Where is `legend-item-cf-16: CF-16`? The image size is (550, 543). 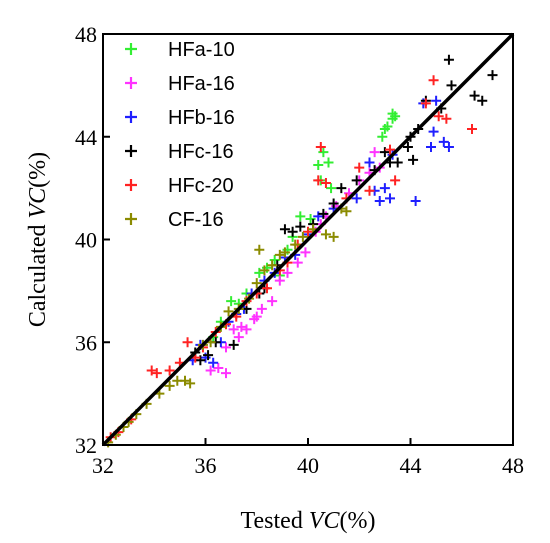 legend-item-cf-16: CF-16 is located at coordinates (174, 220).